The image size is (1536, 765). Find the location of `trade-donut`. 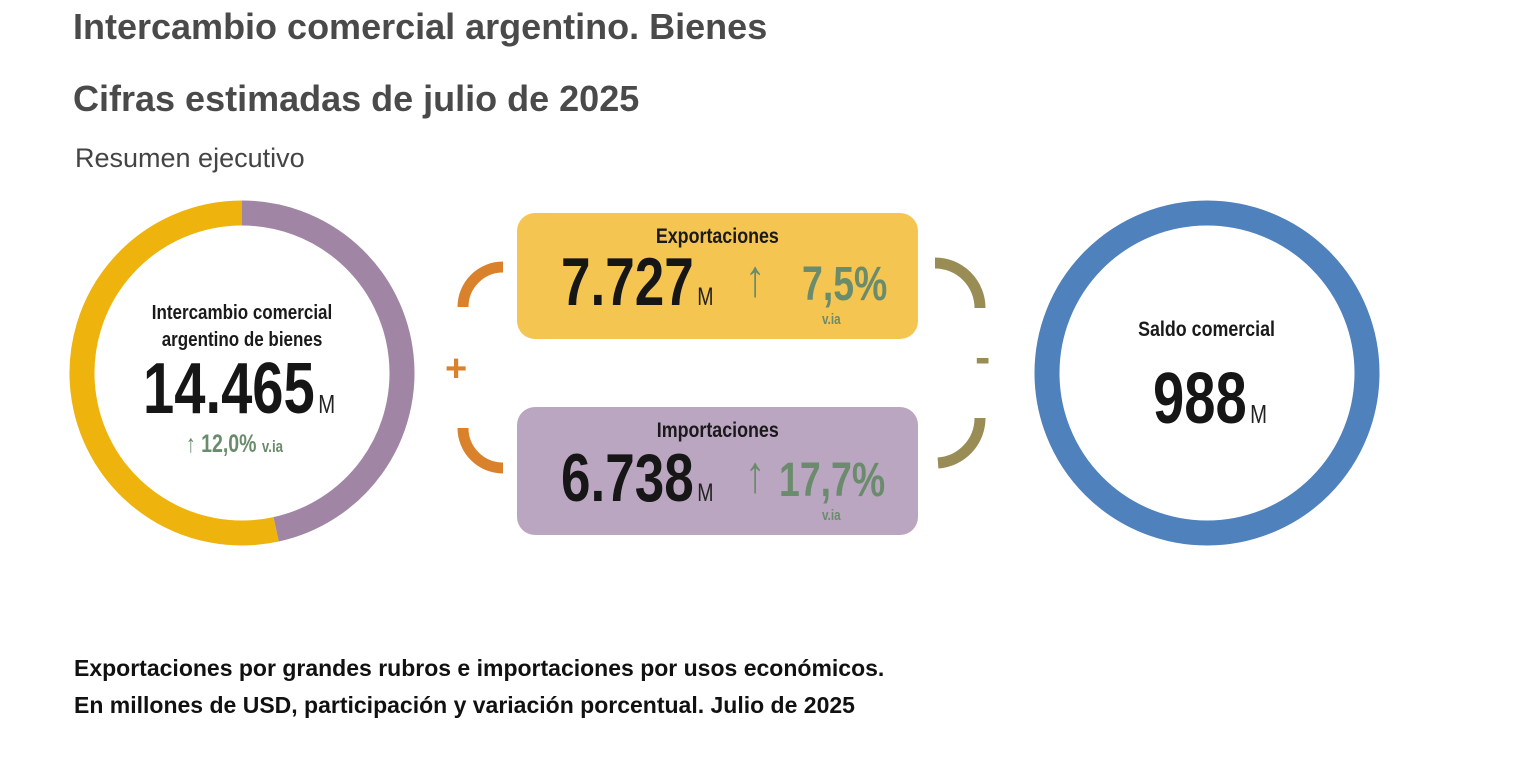

trade-donut is located at coordinates (242, 373).